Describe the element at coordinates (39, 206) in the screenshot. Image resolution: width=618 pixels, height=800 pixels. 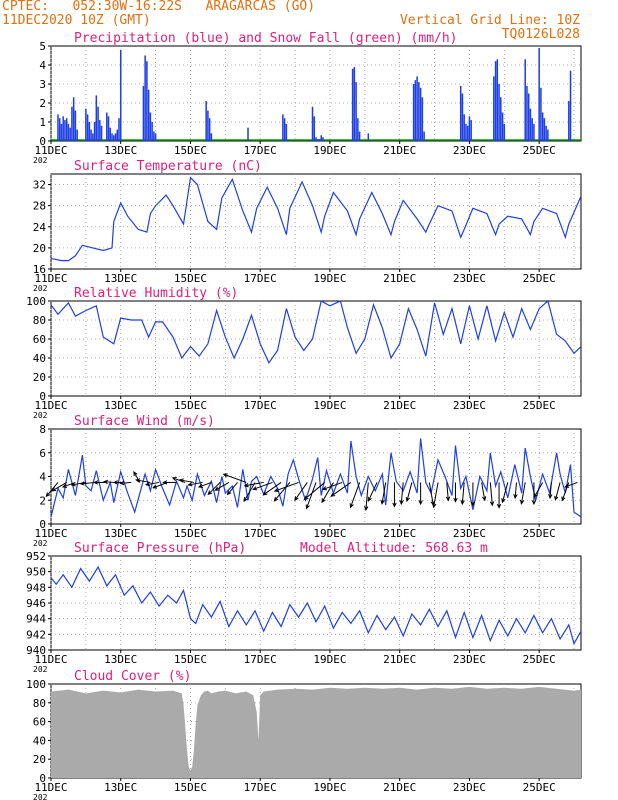
I see `y-tick-label: 28` at that location.